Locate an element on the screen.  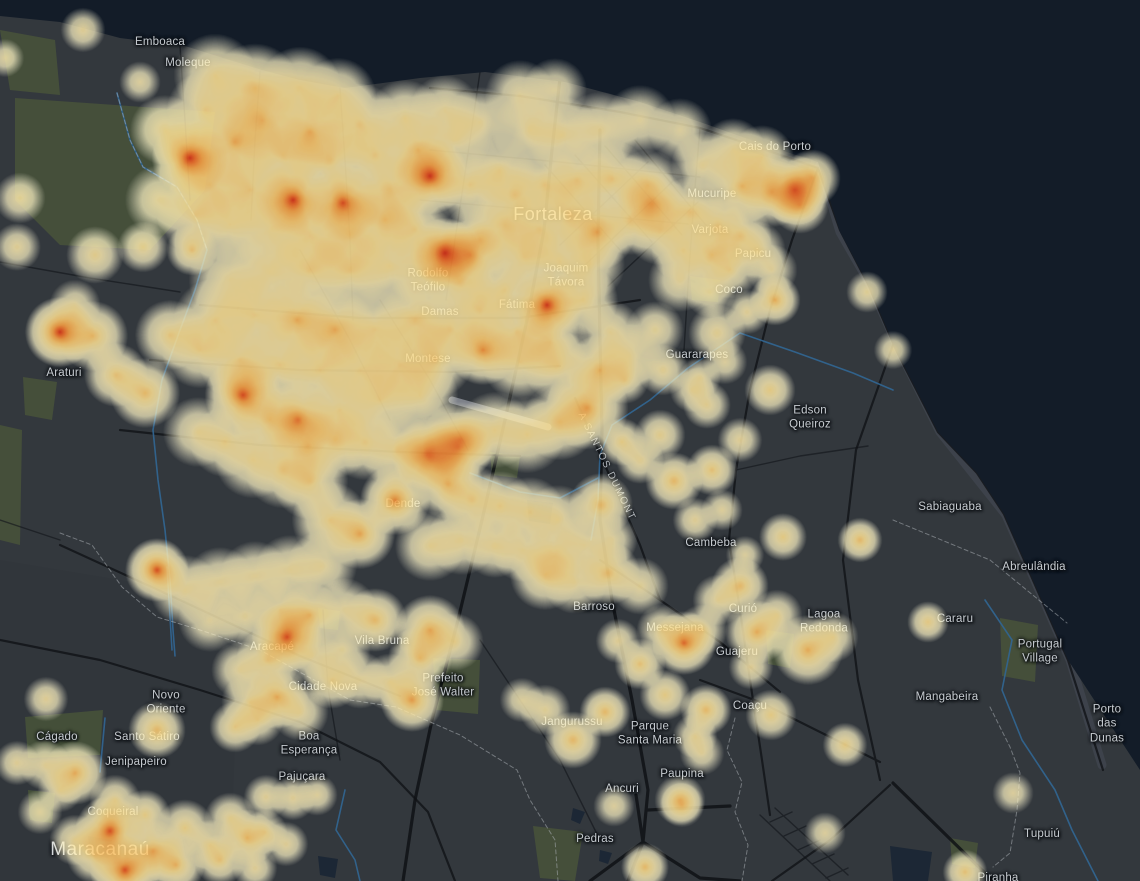
area-label: Damas is located at coordinates (440, 311).